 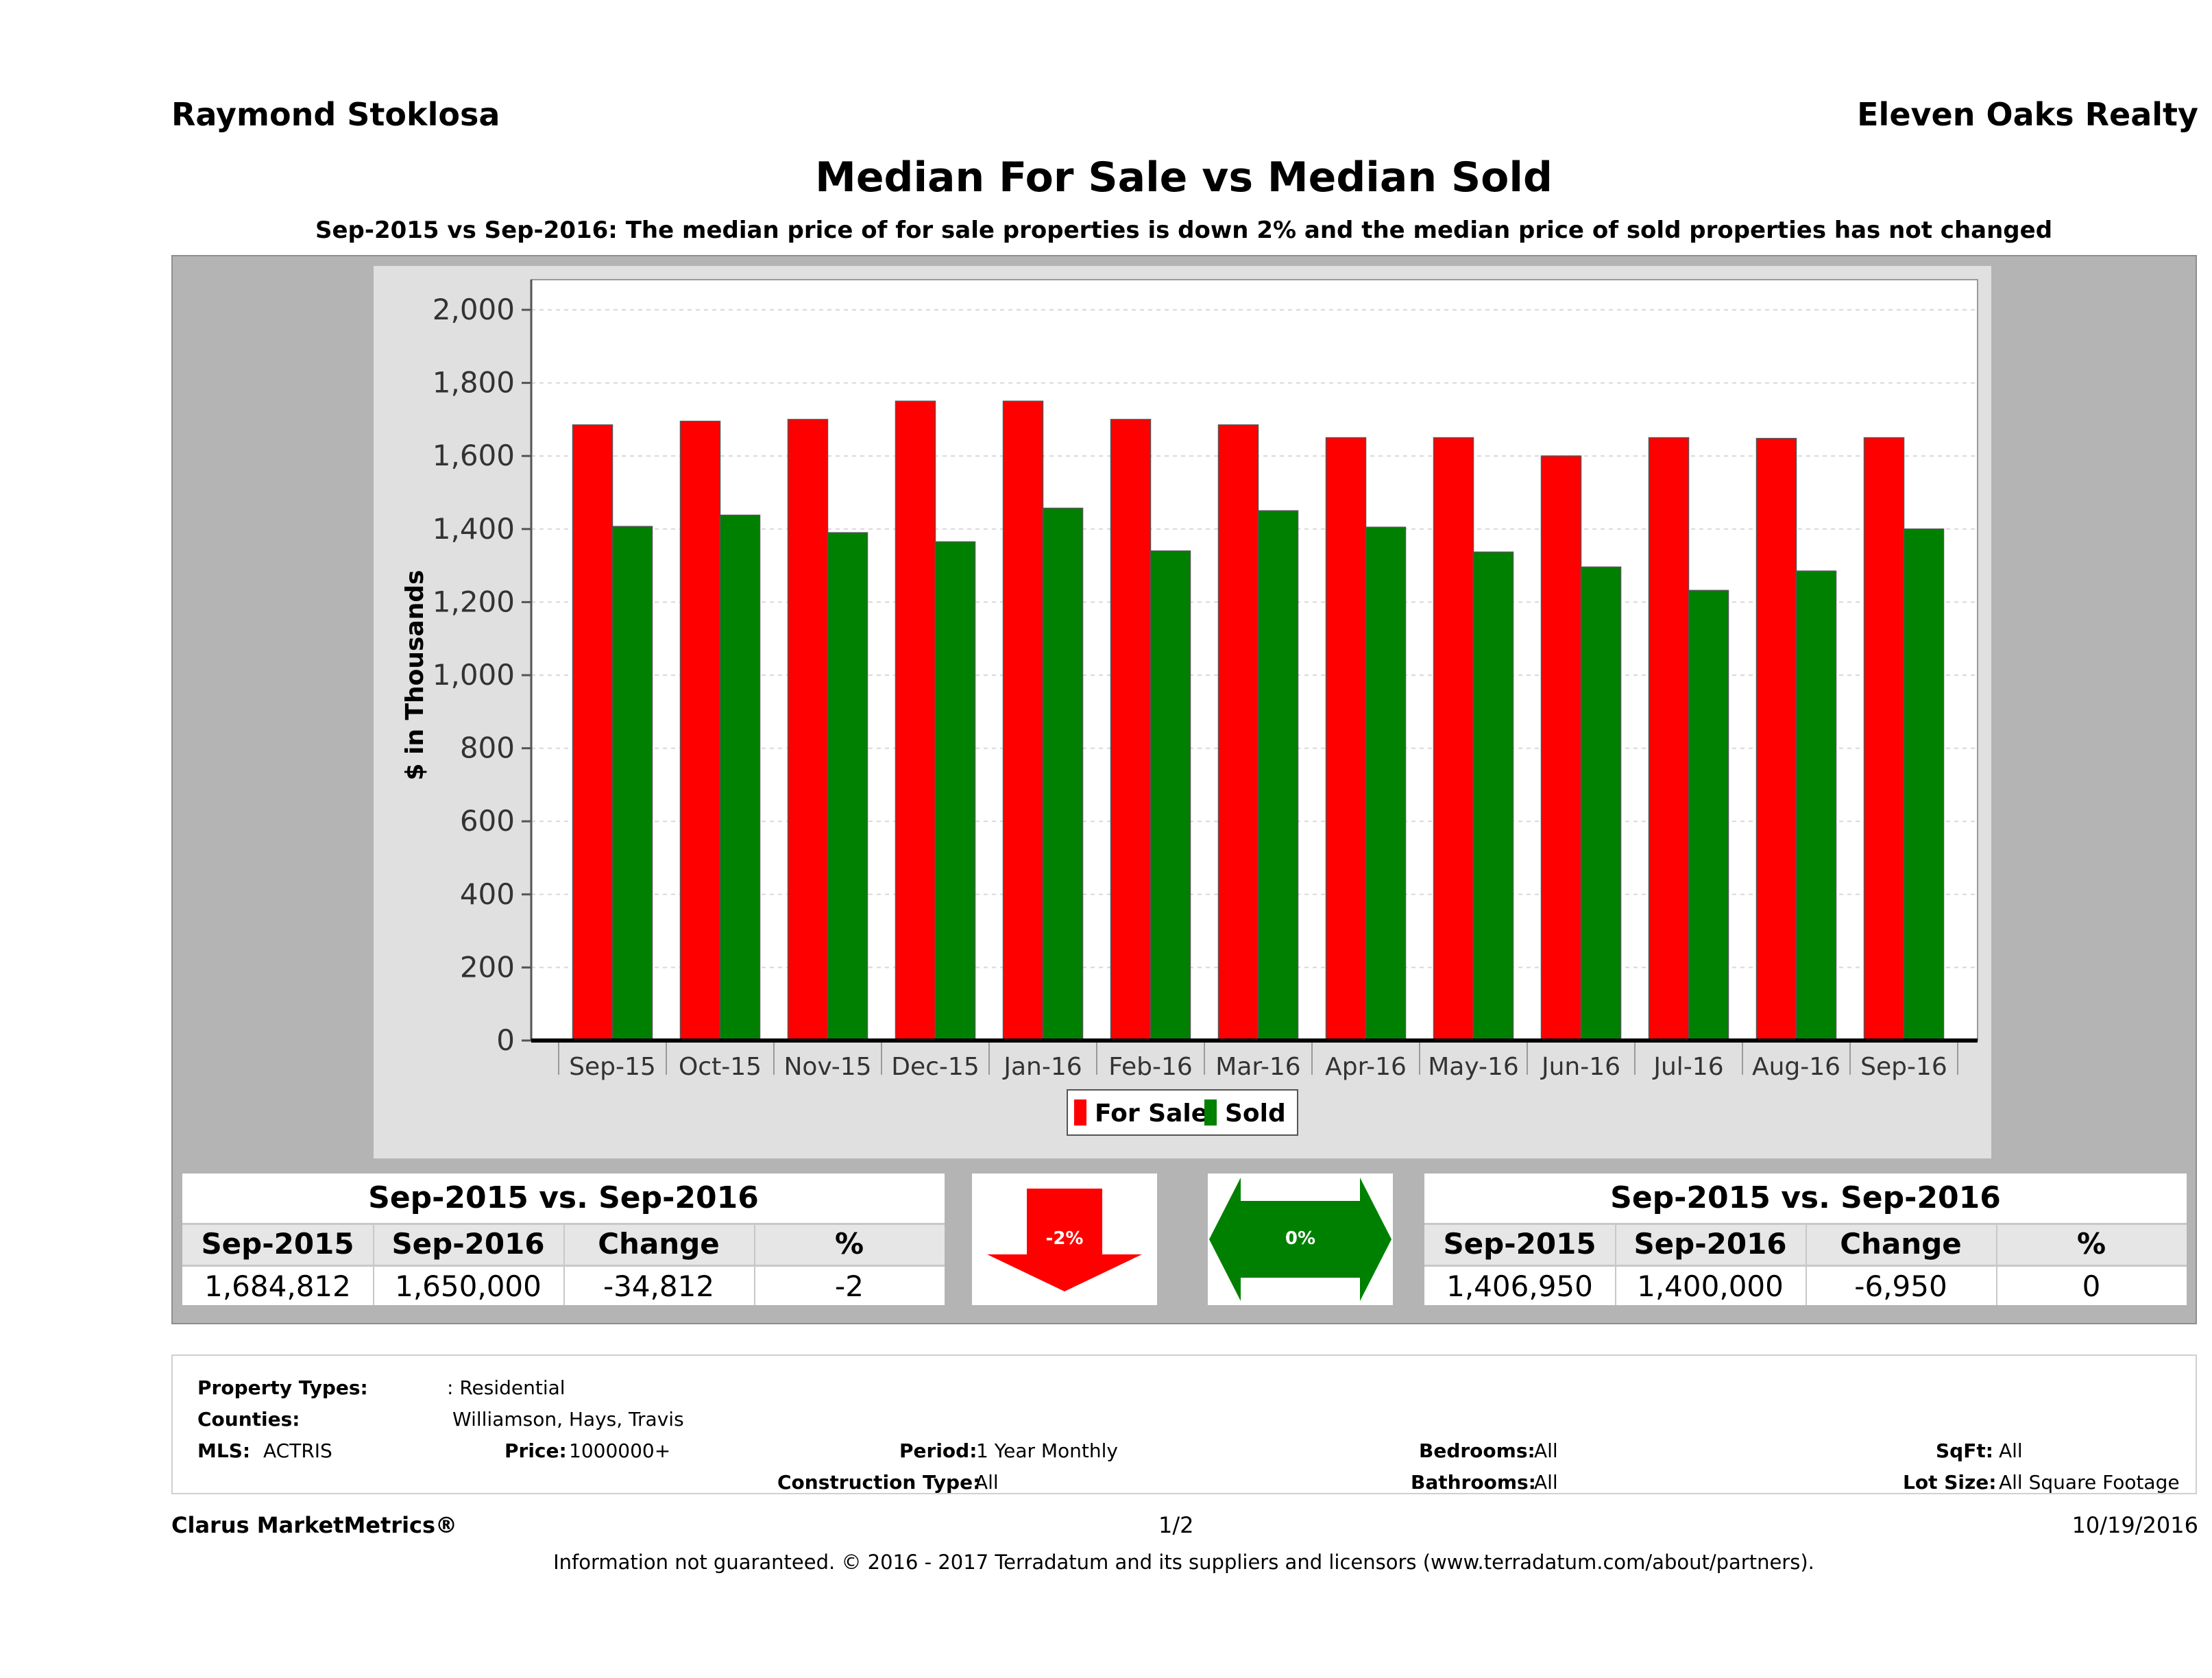 What do you see at coordinates (827, 1067) in the screenshot?
I see `x-tick-label: Nov-15` at bounding box center [827, 1067].